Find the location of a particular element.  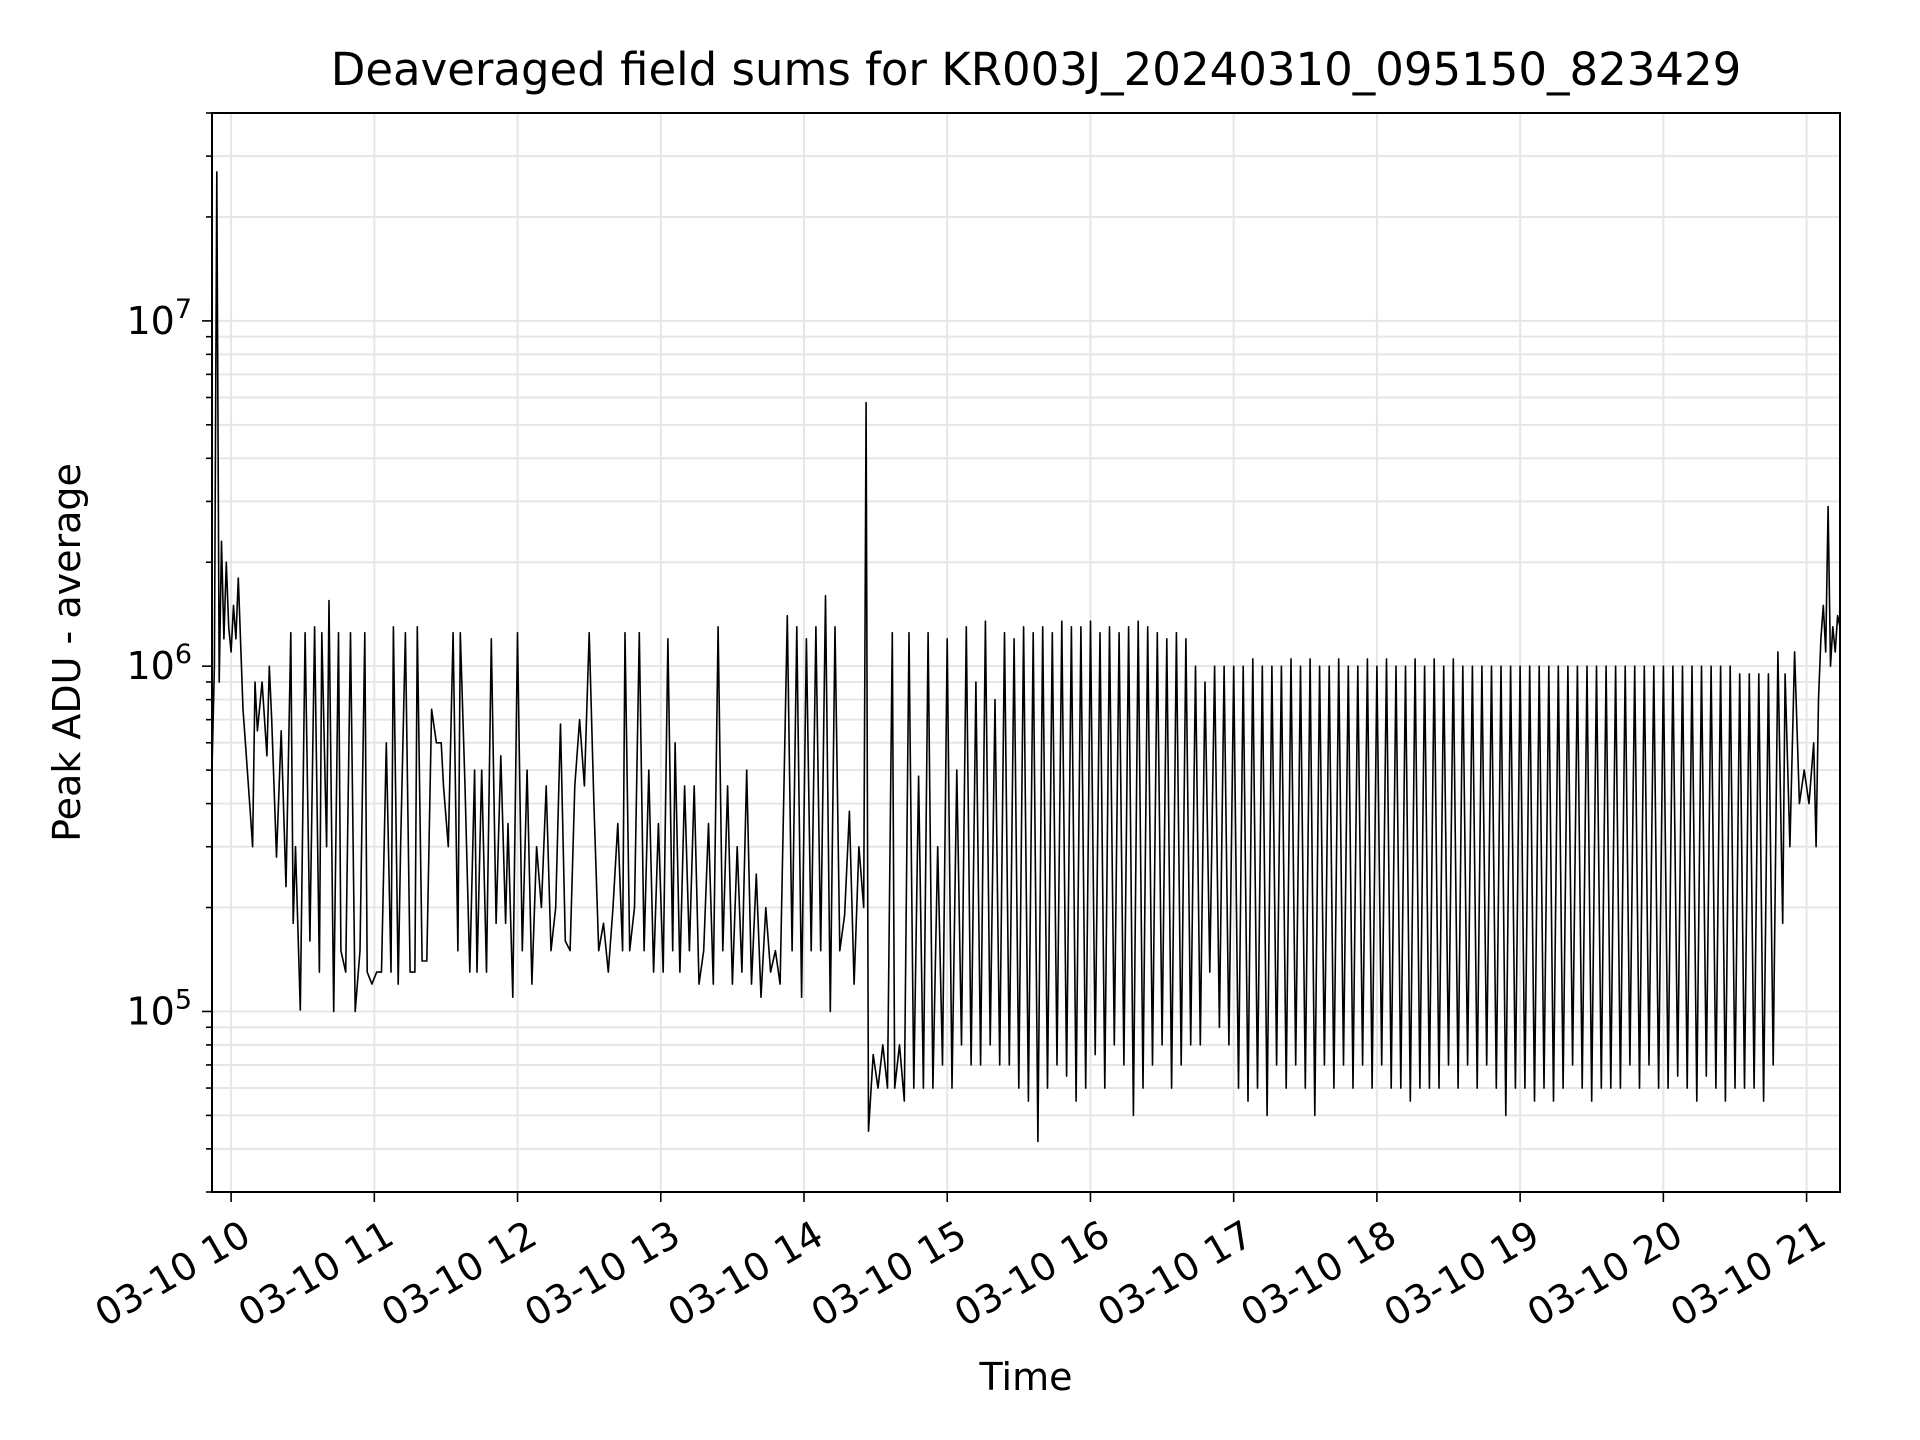

y-tick-label: 10⁵ is located at coordinates (159, 1008).